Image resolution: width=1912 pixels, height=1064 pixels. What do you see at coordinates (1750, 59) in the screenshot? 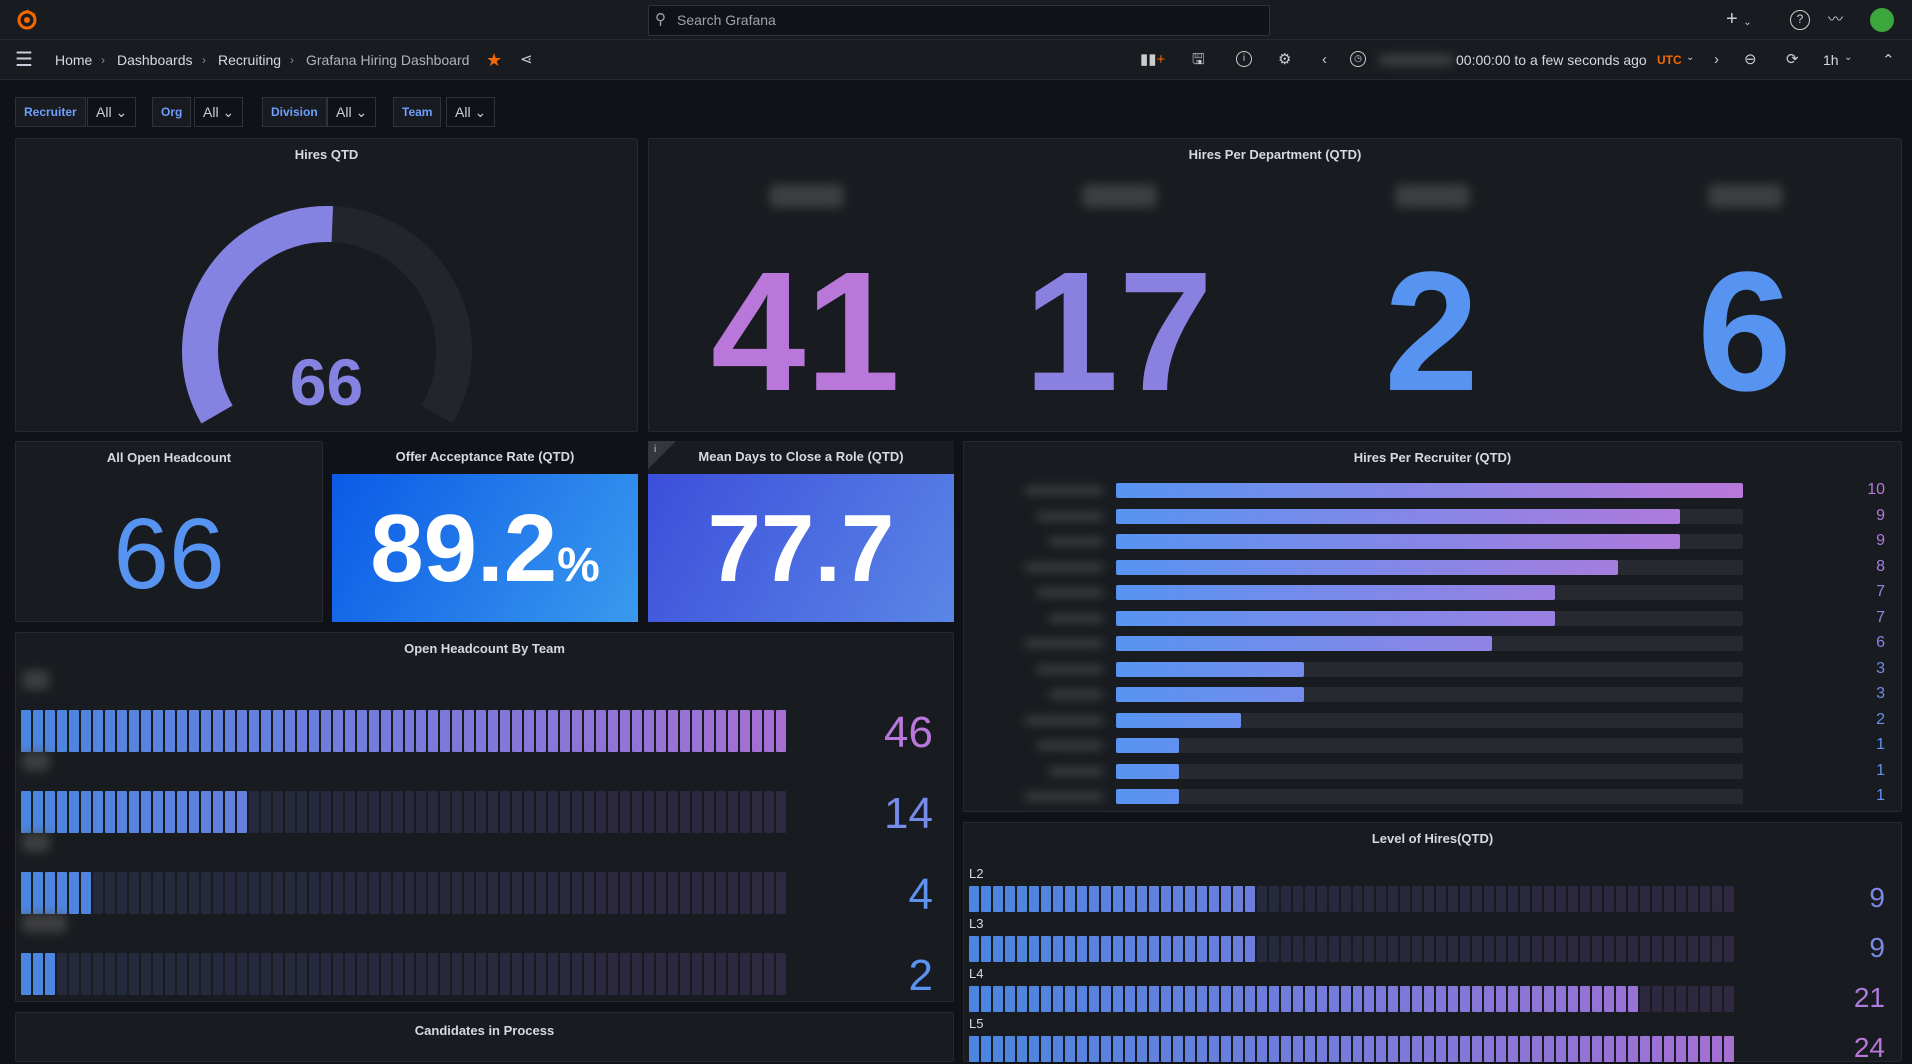
I see `zoom-out-icon: ⊖` at bounding box center [1750, 59].